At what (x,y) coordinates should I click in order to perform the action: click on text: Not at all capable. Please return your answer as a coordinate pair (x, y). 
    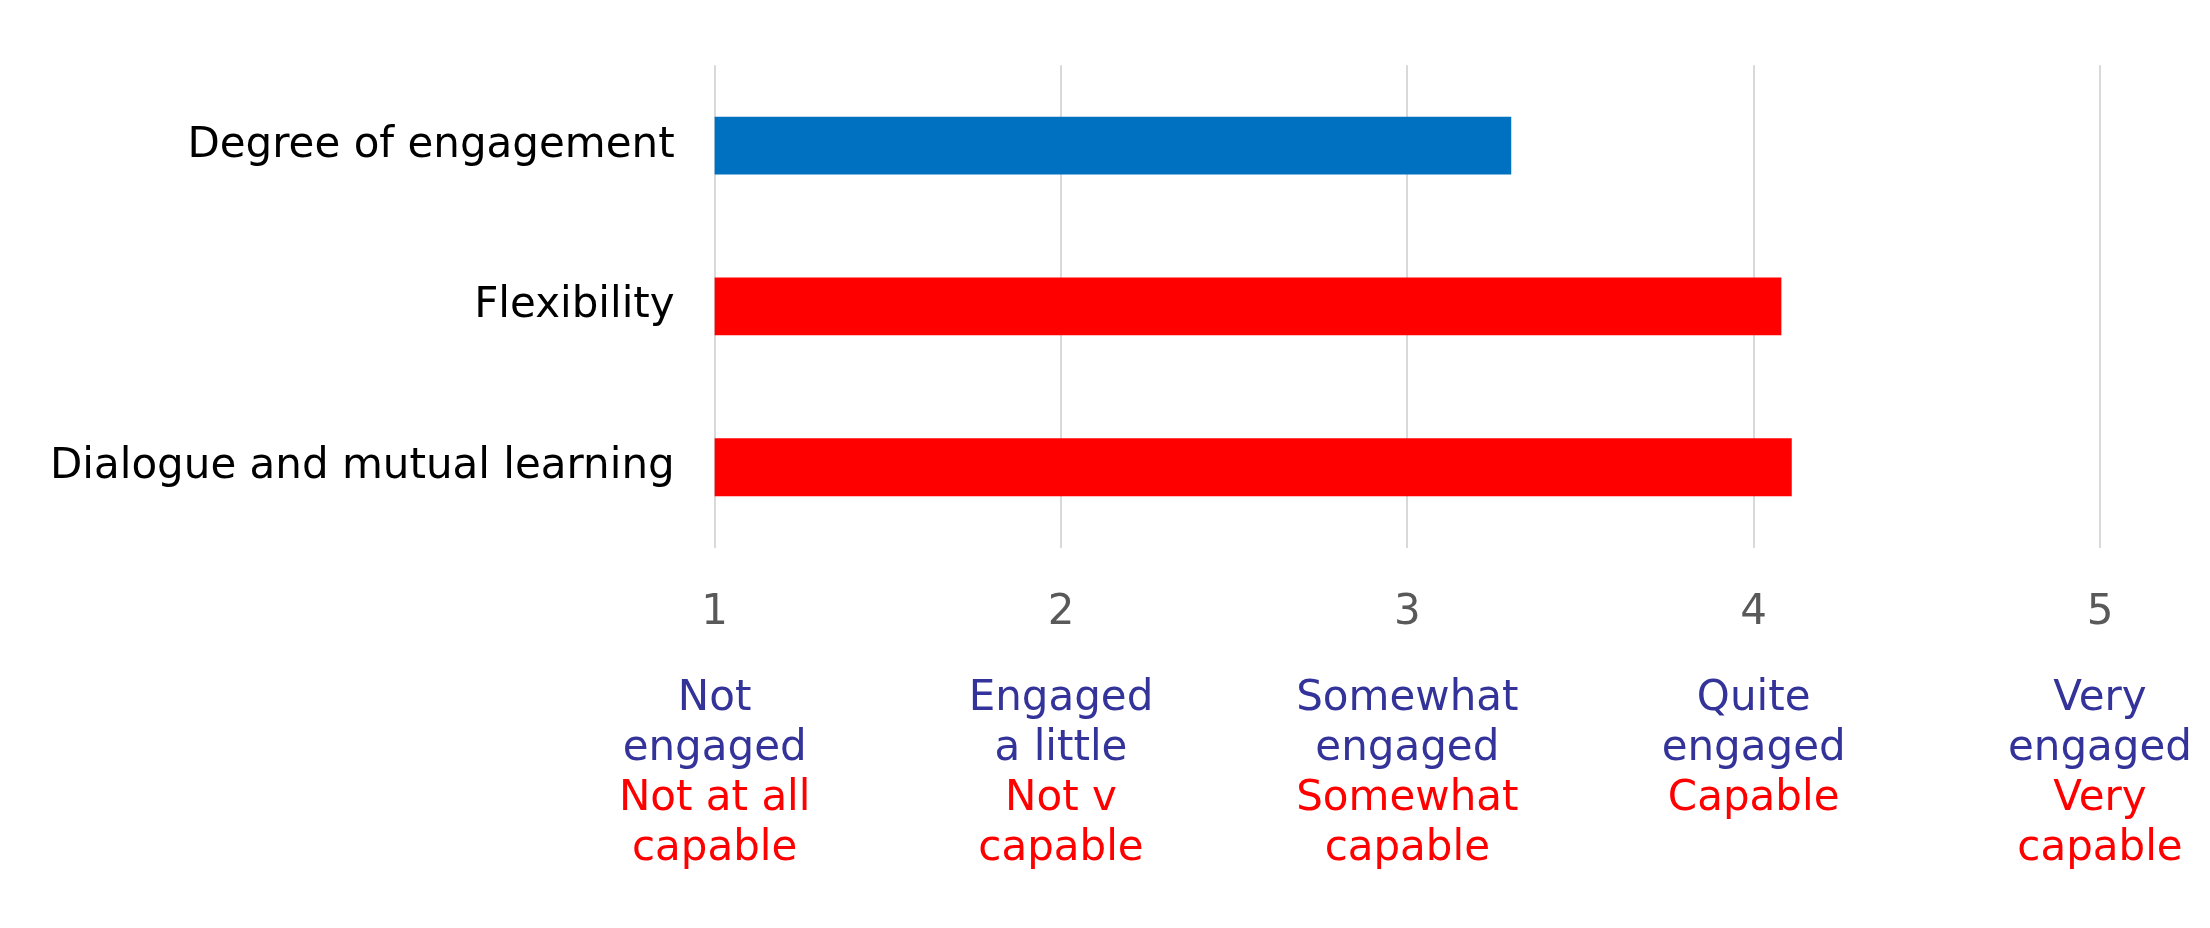
    Looking at the image, I should click on (714, 820).